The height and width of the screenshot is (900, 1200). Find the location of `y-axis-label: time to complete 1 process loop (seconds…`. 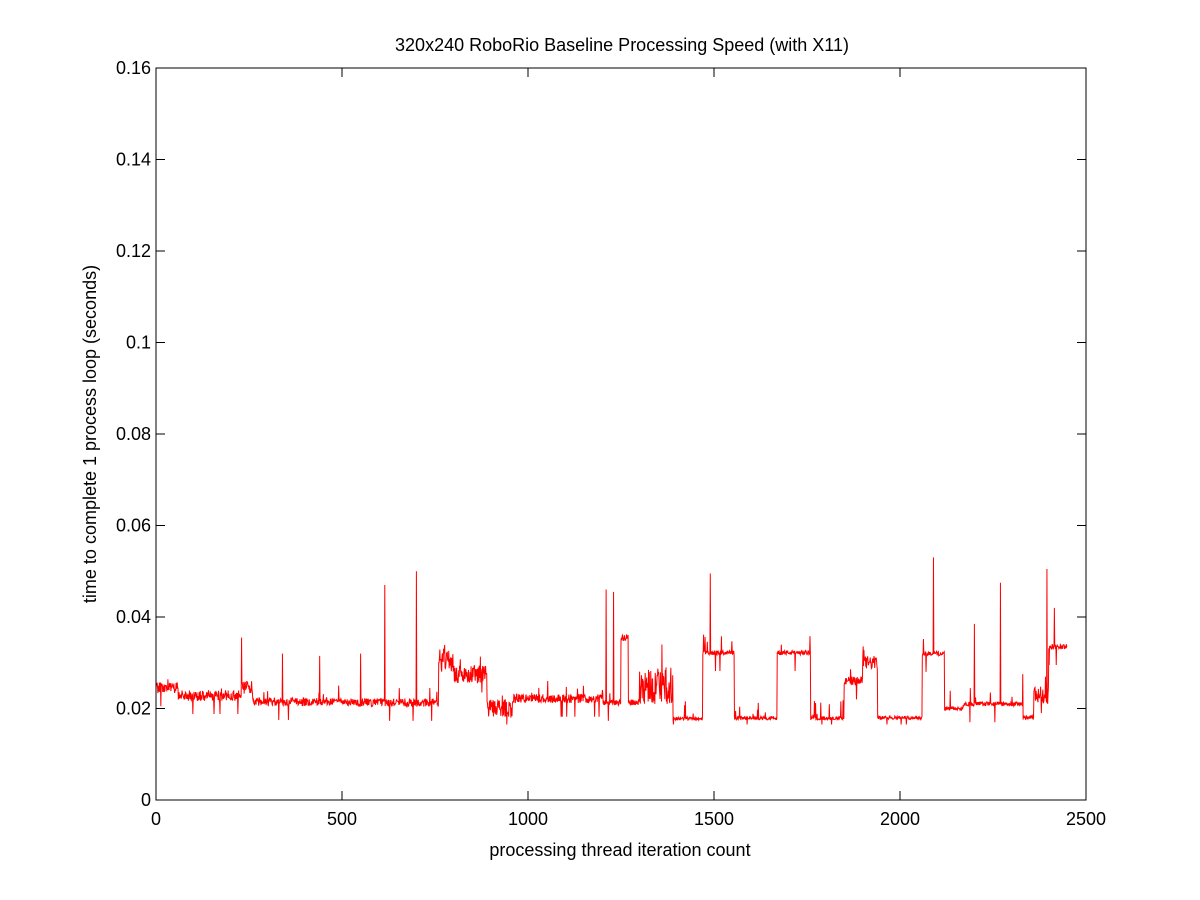

y-axis-label: time to complete 1 process loop (seconds… is located at coordinates (90, 434).